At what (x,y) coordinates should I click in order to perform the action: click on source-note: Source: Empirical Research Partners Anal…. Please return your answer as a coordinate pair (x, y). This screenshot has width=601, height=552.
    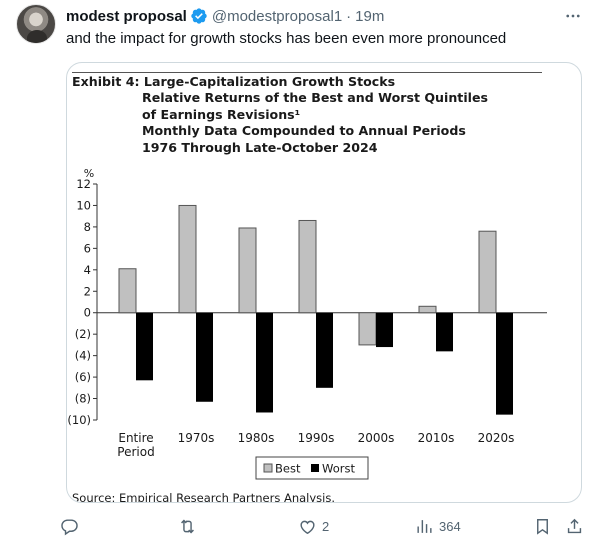
    Looking at the image, I should click on (204, 497).